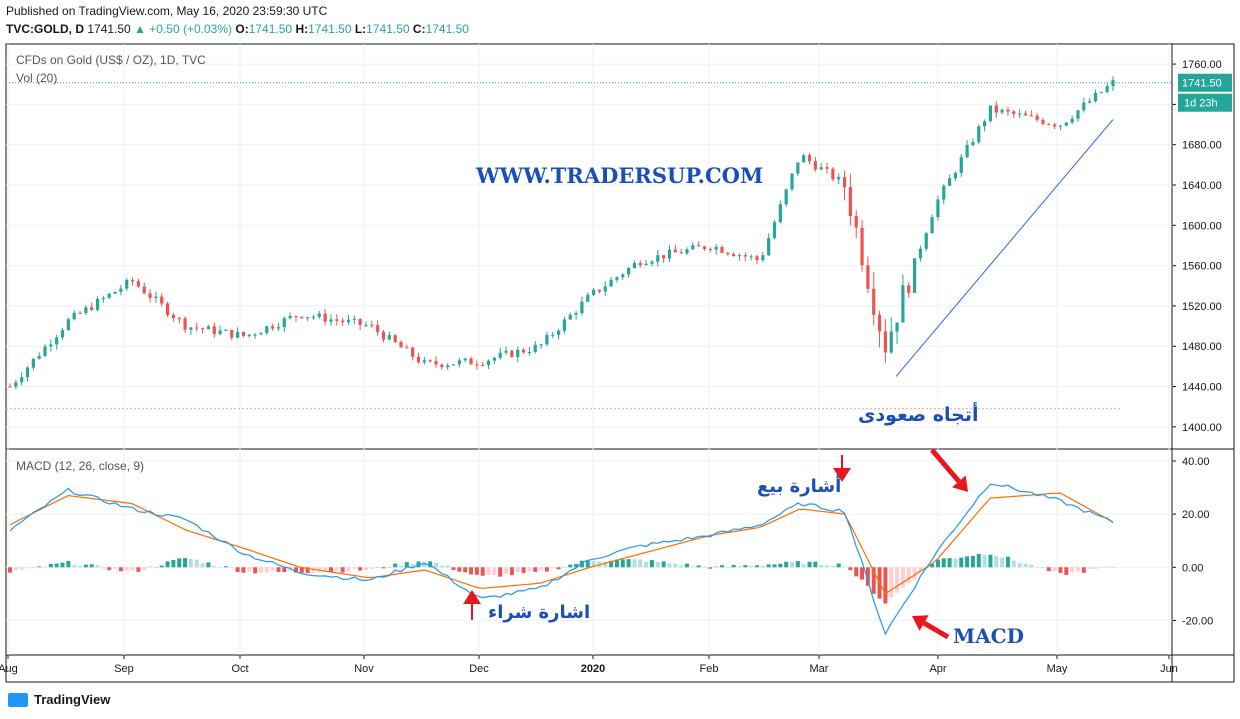 Image resolution: width=1240 pixels, height=719 pixels. I want to click on price-tick-label: 1680.00, so click(1202, 146).